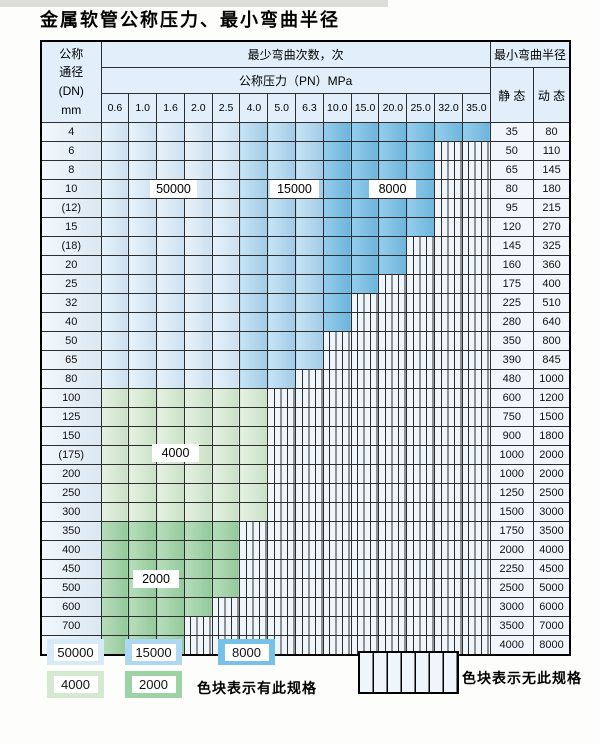 The height and width of the screenshot is (743, 600). What do you see at coordinates (305, 265) in the screenshot?
I see `table-row: 20 160 360` at bounding box center [305, 265].